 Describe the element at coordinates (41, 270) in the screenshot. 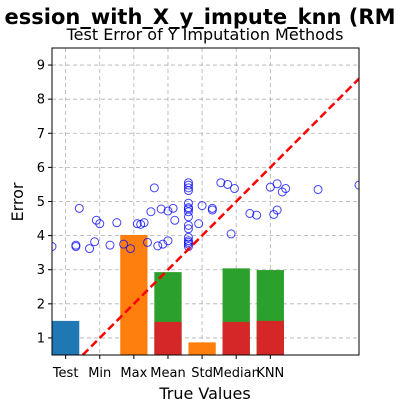

I see `y-tick-label: 3` at that location.